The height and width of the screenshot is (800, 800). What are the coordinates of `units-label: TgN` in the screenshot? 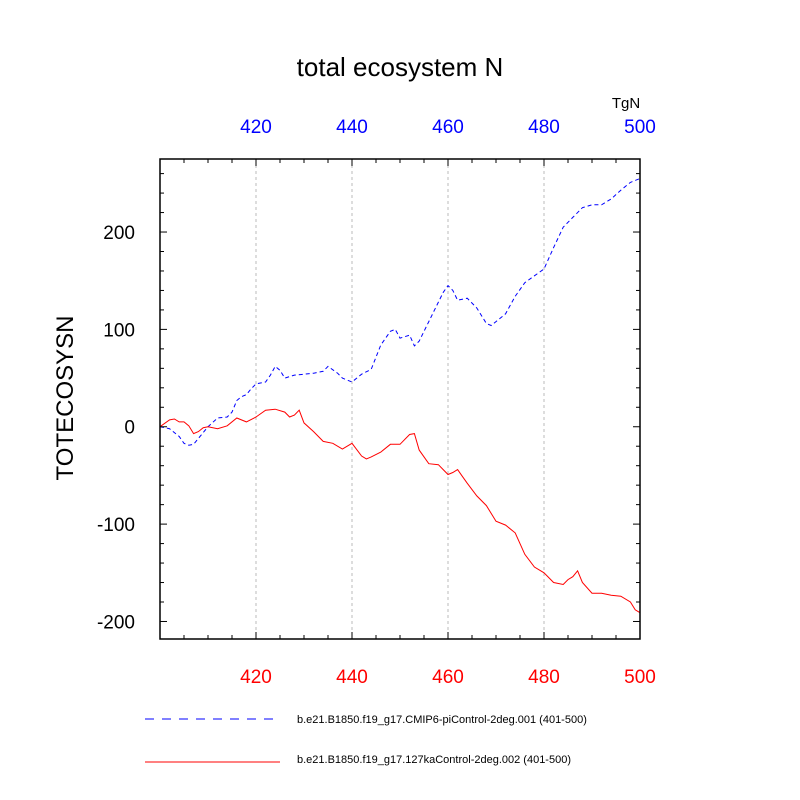 It's located at (626, 103).